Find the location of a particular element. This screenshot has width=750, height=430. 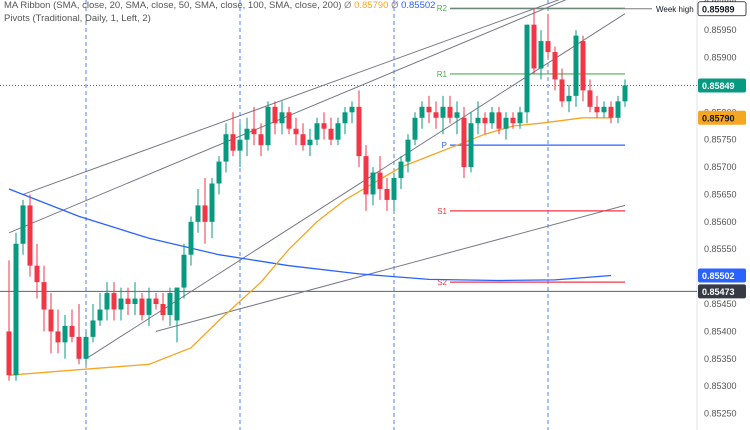

price-label-0-box is located at coordinates (722, 85).